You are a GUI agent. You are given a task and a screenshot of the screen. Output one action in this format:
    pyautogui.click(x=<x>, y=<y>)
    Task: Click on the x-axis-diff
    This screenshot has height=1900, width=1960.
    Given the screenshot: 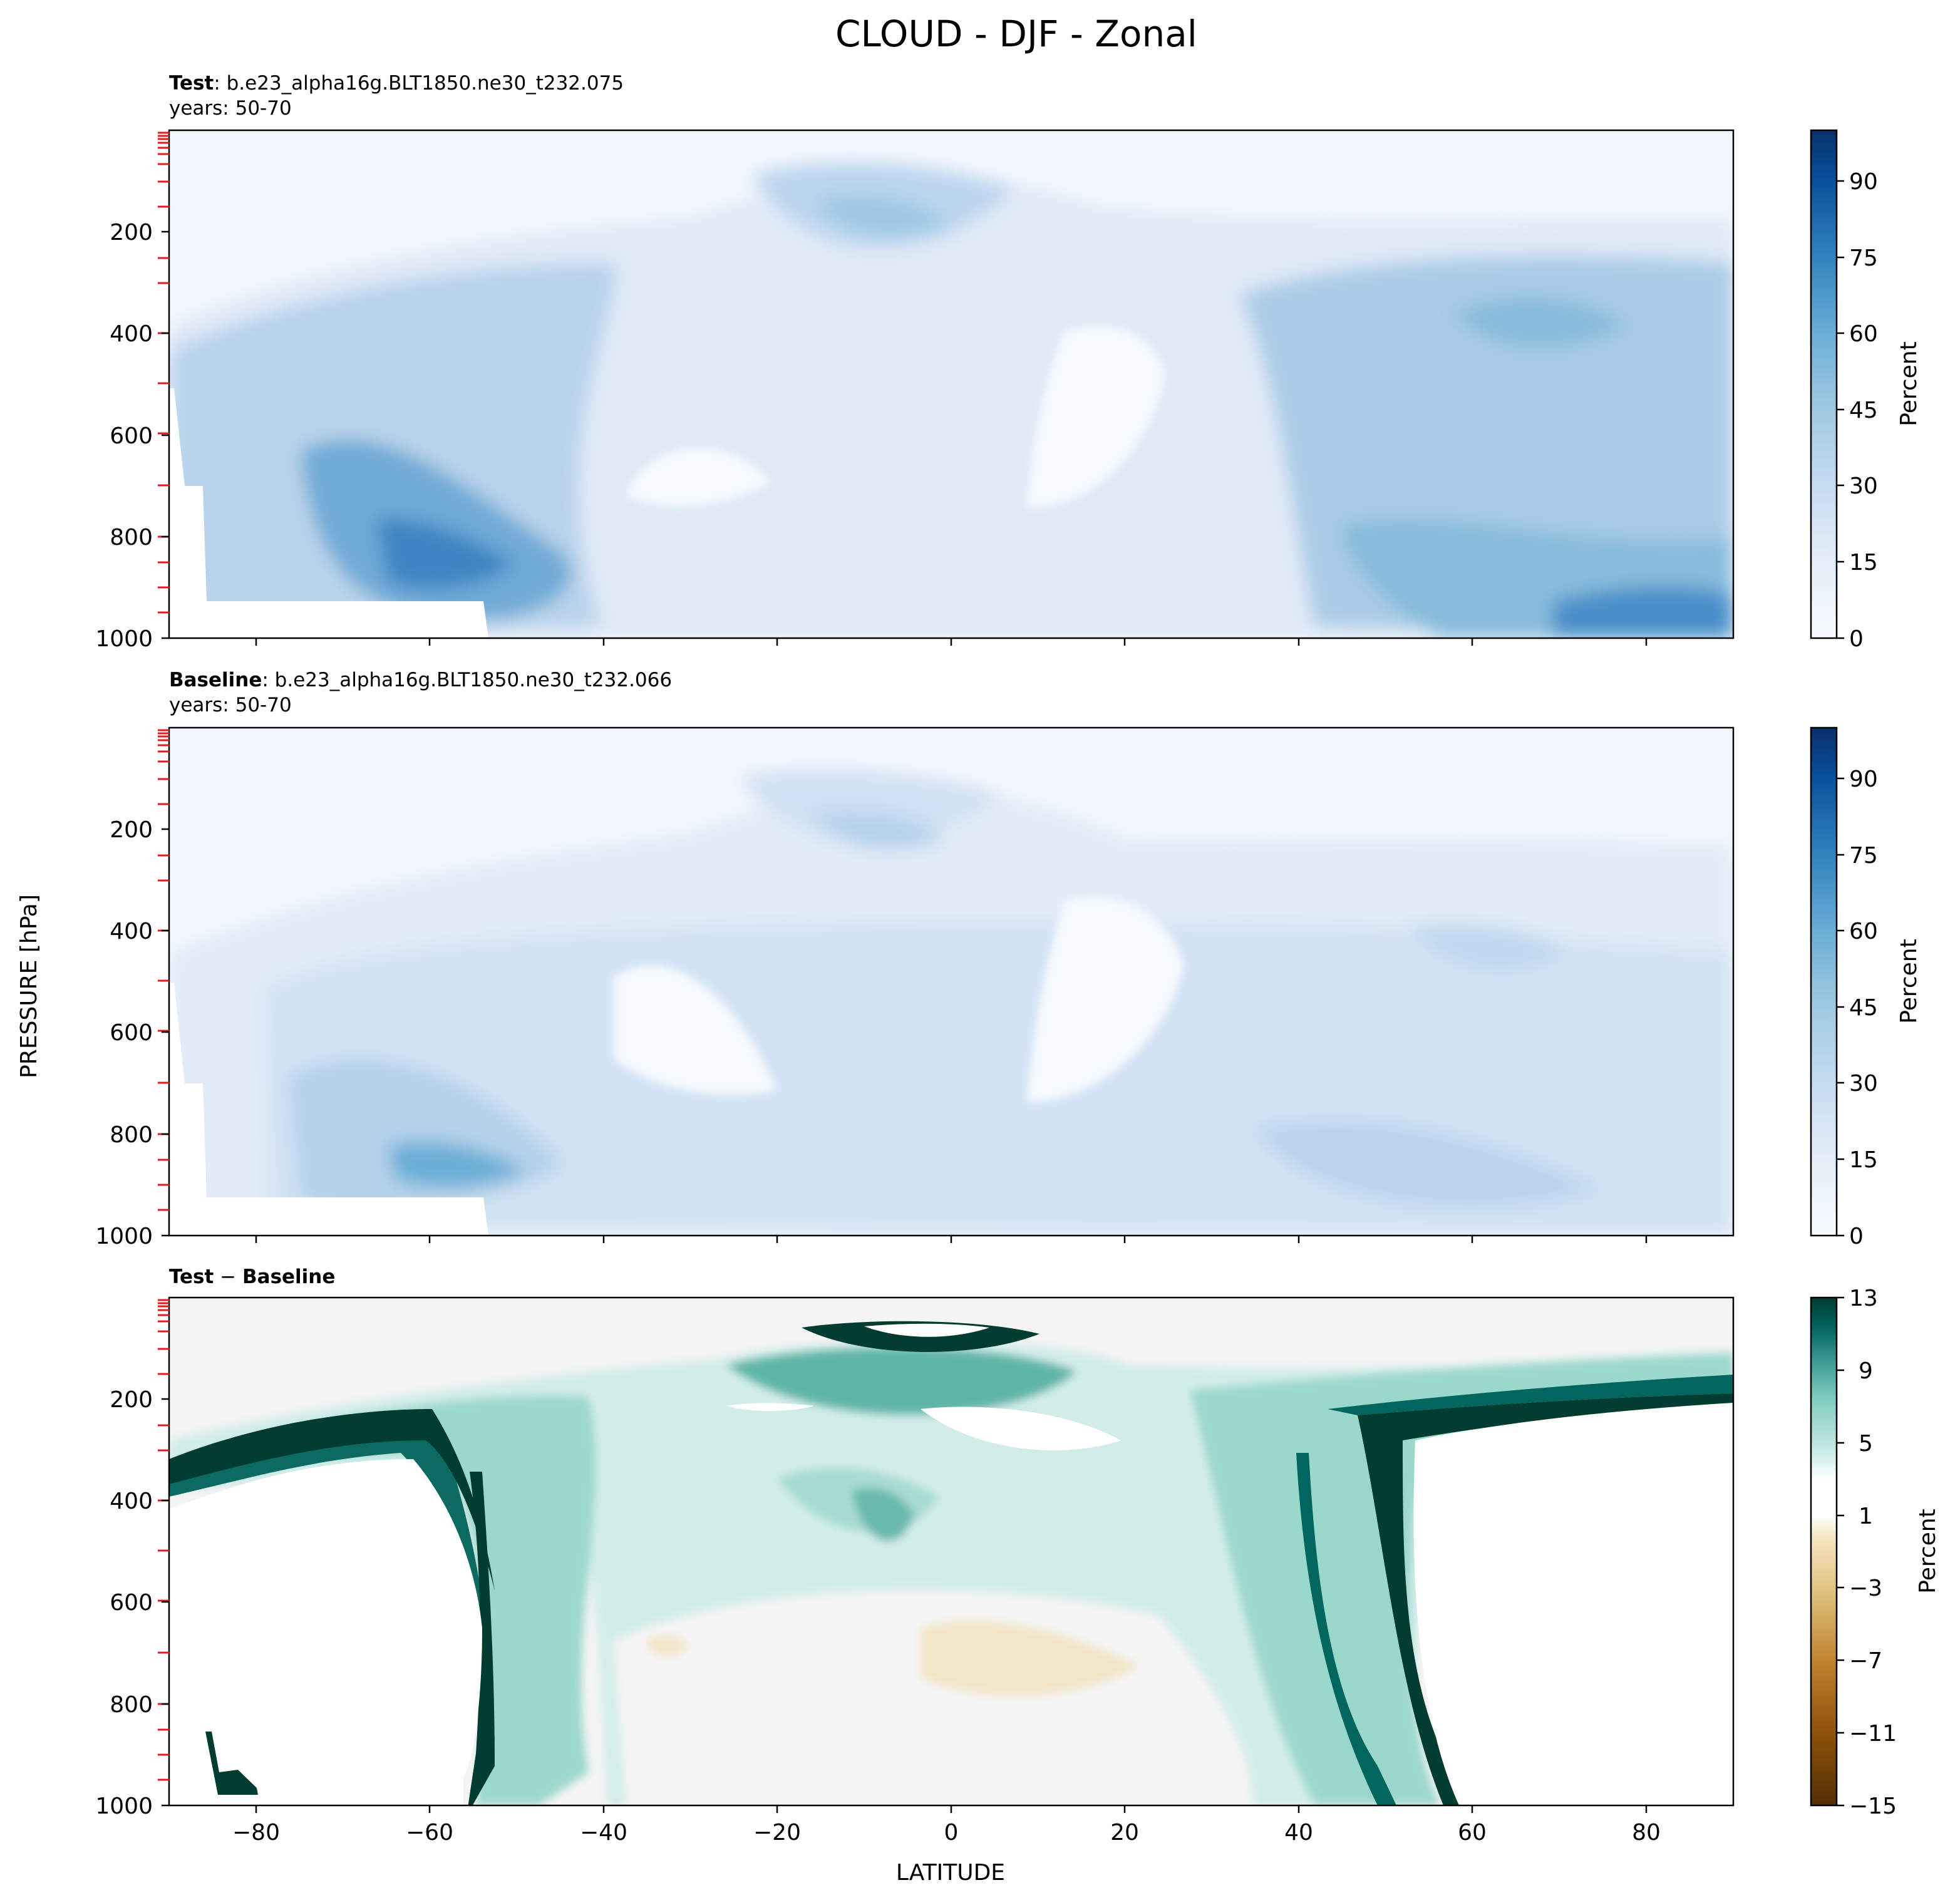 What is the action you would take?
    pyautogui.click(x=951, y=1809)
    